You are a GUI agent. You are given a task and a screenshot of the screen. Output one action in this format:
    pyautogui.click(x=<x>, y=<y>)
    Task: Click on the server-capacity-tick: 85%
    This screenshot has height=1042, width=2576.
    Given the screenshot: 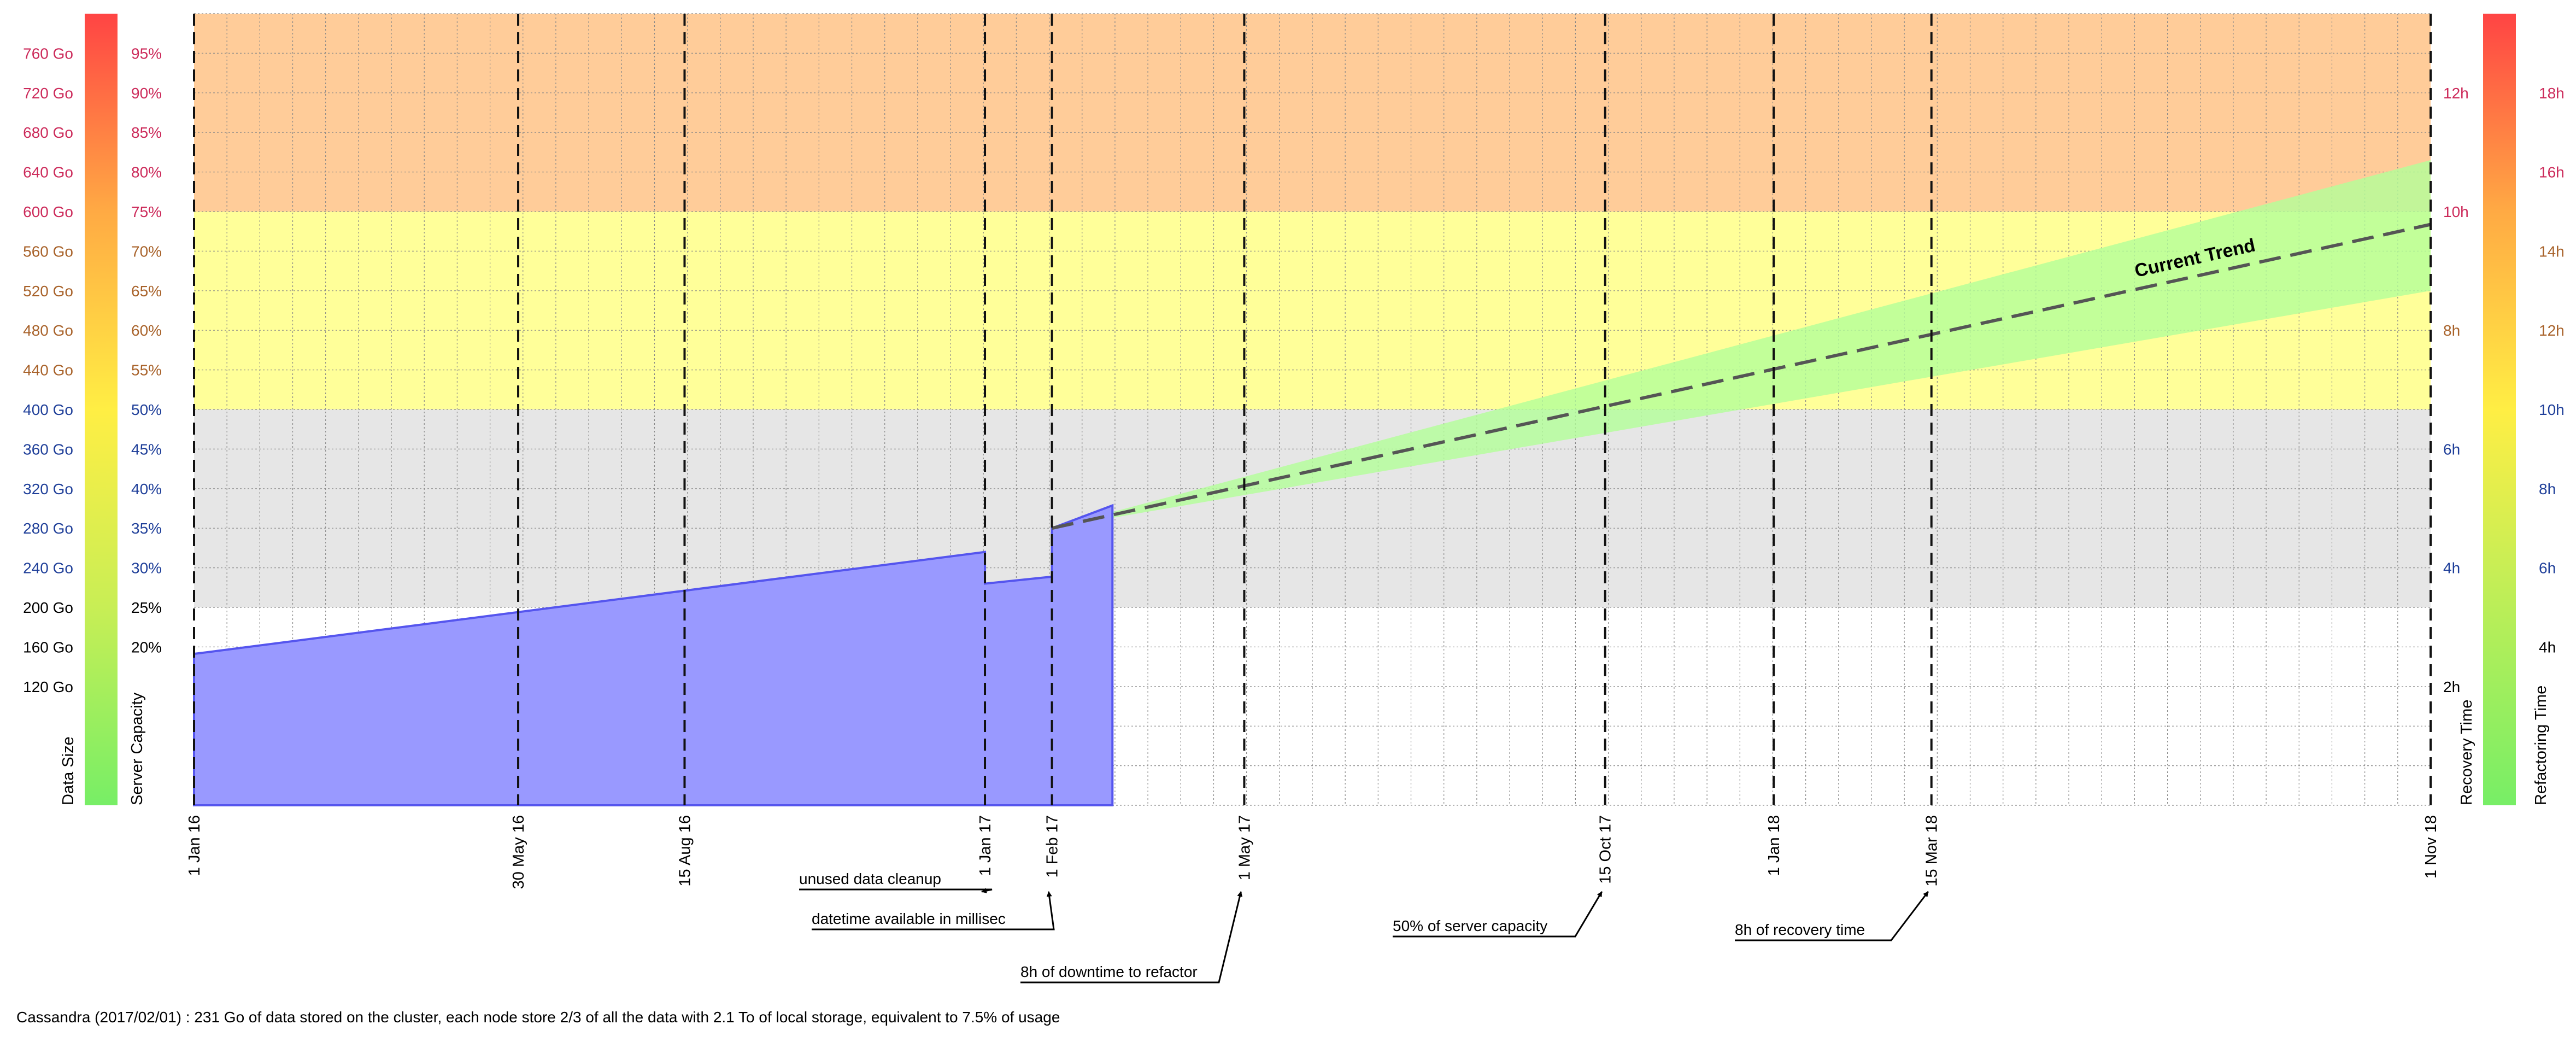 What is the action you would take?
    pyautogui.click(x=147, y=132)
    